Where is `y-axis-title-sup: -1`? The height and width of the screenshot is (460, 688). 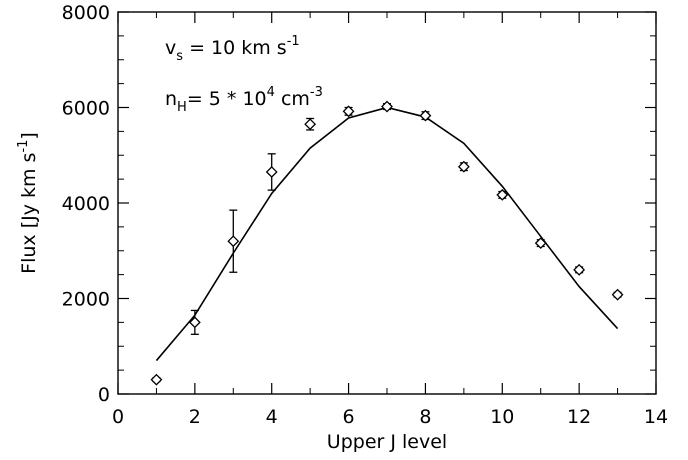 y-axis-title-sup: -1 is located at coordinates (23, 146).